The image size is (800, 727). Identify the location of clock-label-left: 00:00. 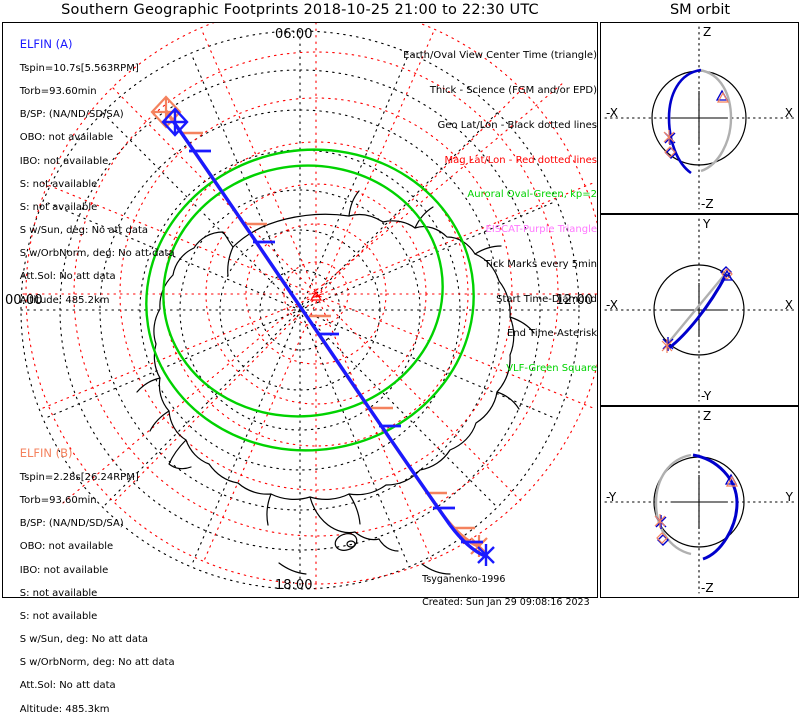
(24, 300).